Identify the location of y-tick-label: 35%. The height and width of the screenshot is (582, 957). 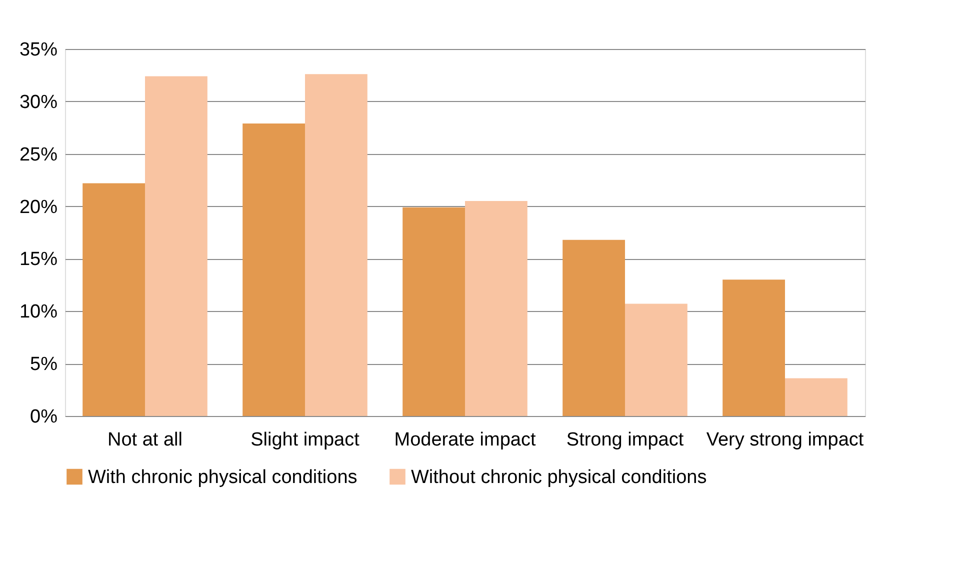
(38, 50).